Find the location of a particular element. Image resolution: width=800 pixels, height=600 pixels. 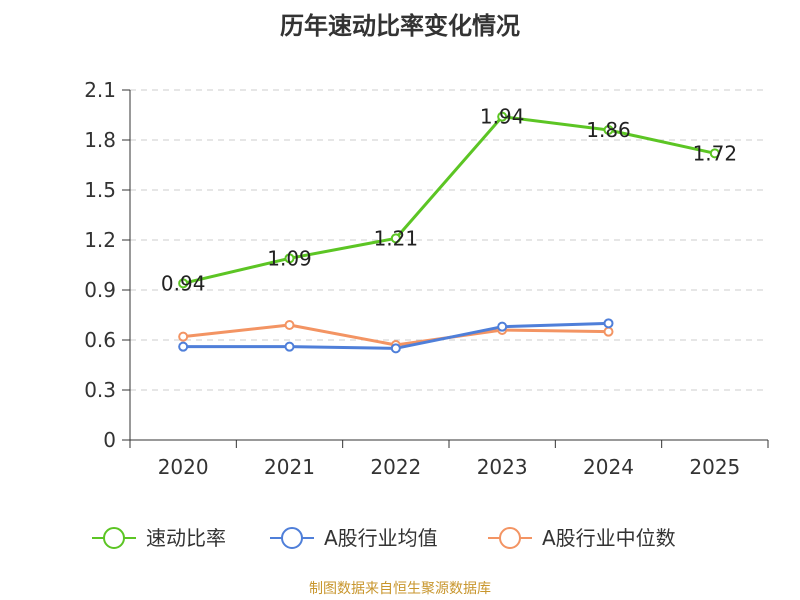

data-label: 1.09 is located at coordinates (289, 258).